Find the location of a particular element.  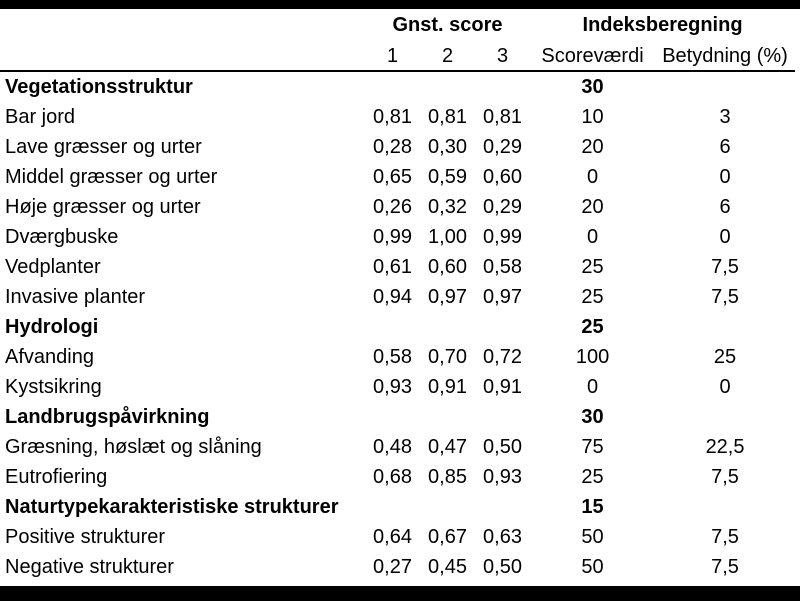

table-row: Invasive planter 0,94 0,97 0,97 25 7,5 is located at coordinates (397, 297).